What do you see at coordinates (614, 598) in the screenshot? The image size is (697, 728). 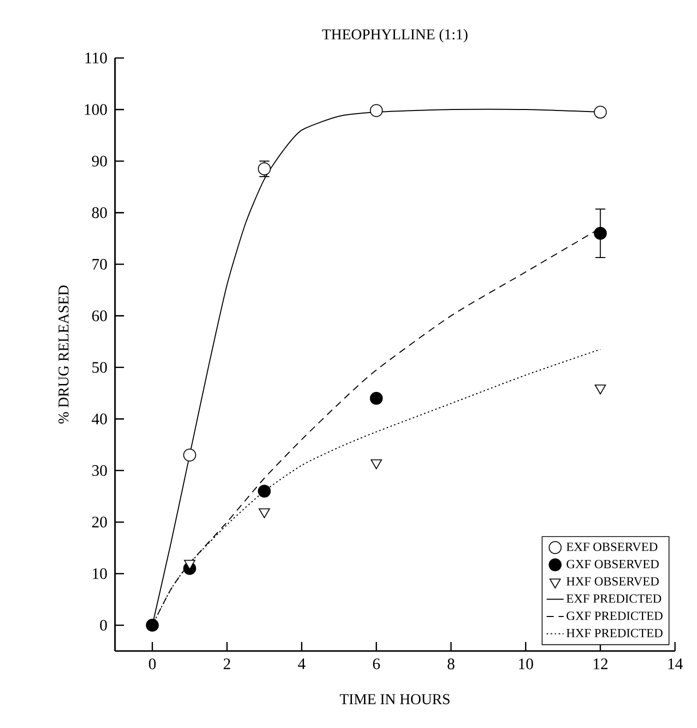 I see `legend-label: EXF PREDICTED` at bounding box center [614, 598].